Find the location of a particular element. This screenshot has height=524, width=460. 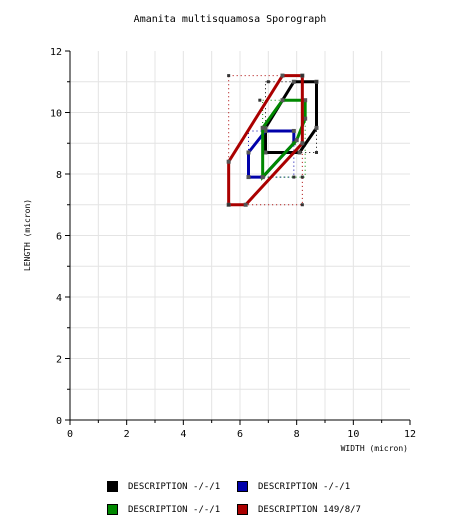

x-tick-label: 10 is located at coordinates (353, 434).